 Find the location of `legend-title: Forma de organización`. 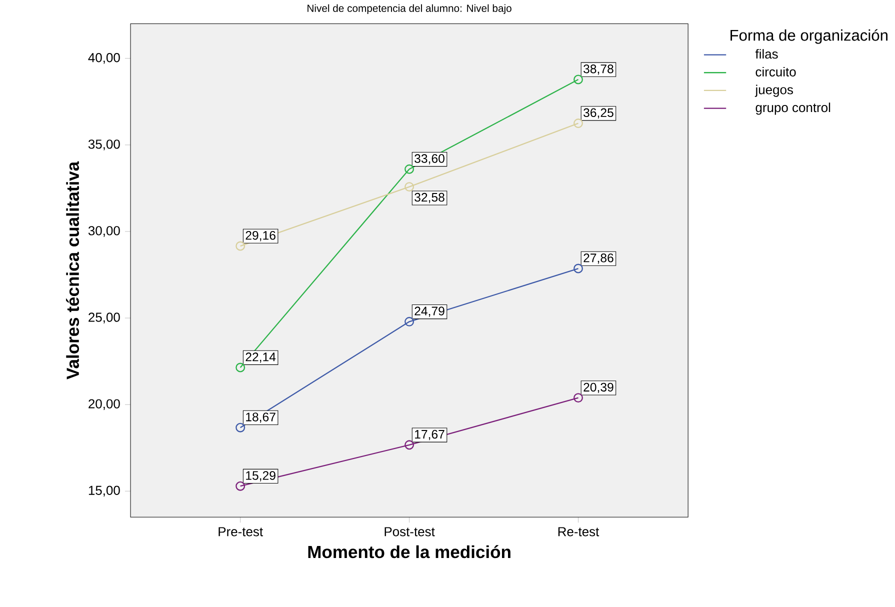

legend-title: Forma de organización is located at coordinates (809, 36).